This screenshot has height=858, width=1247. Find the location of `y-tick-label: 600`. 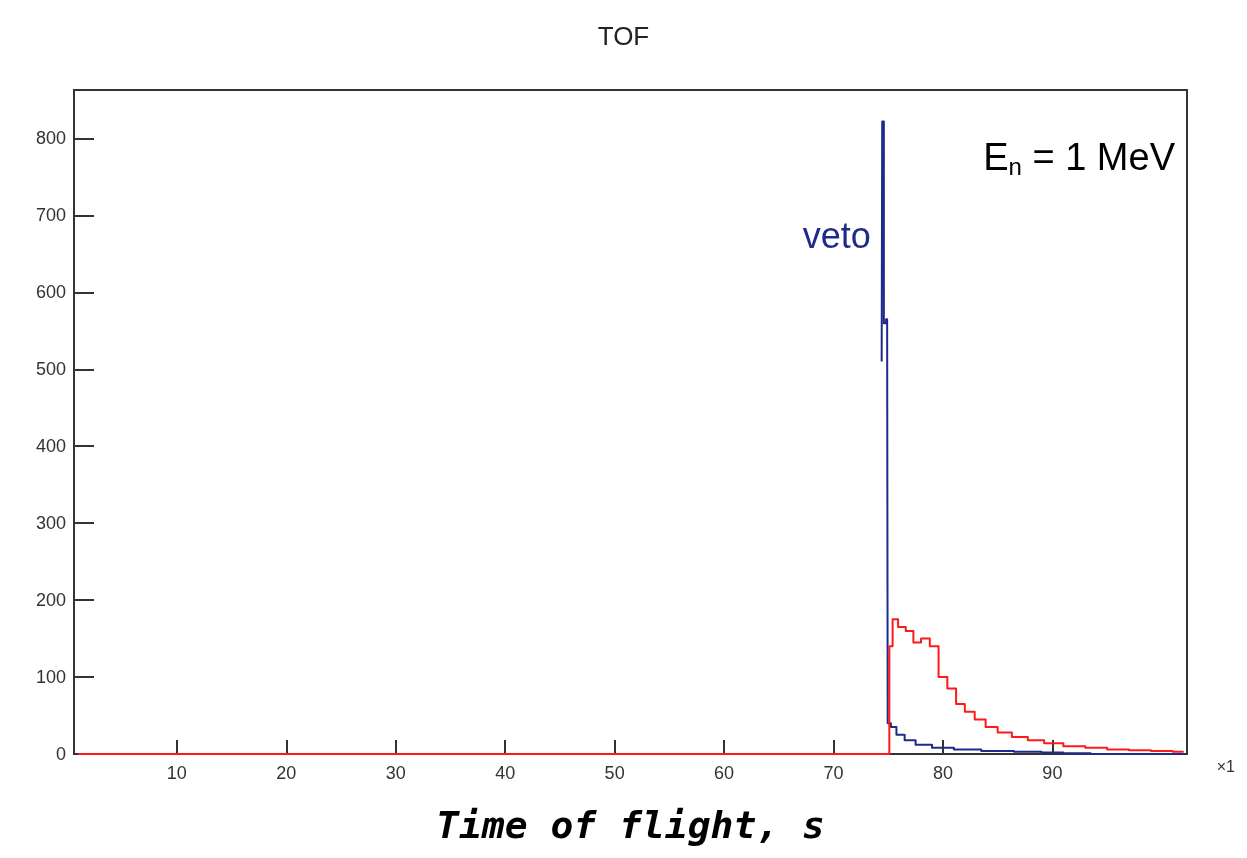

y-tick-label: 600 is located at coordinates (50, 292).